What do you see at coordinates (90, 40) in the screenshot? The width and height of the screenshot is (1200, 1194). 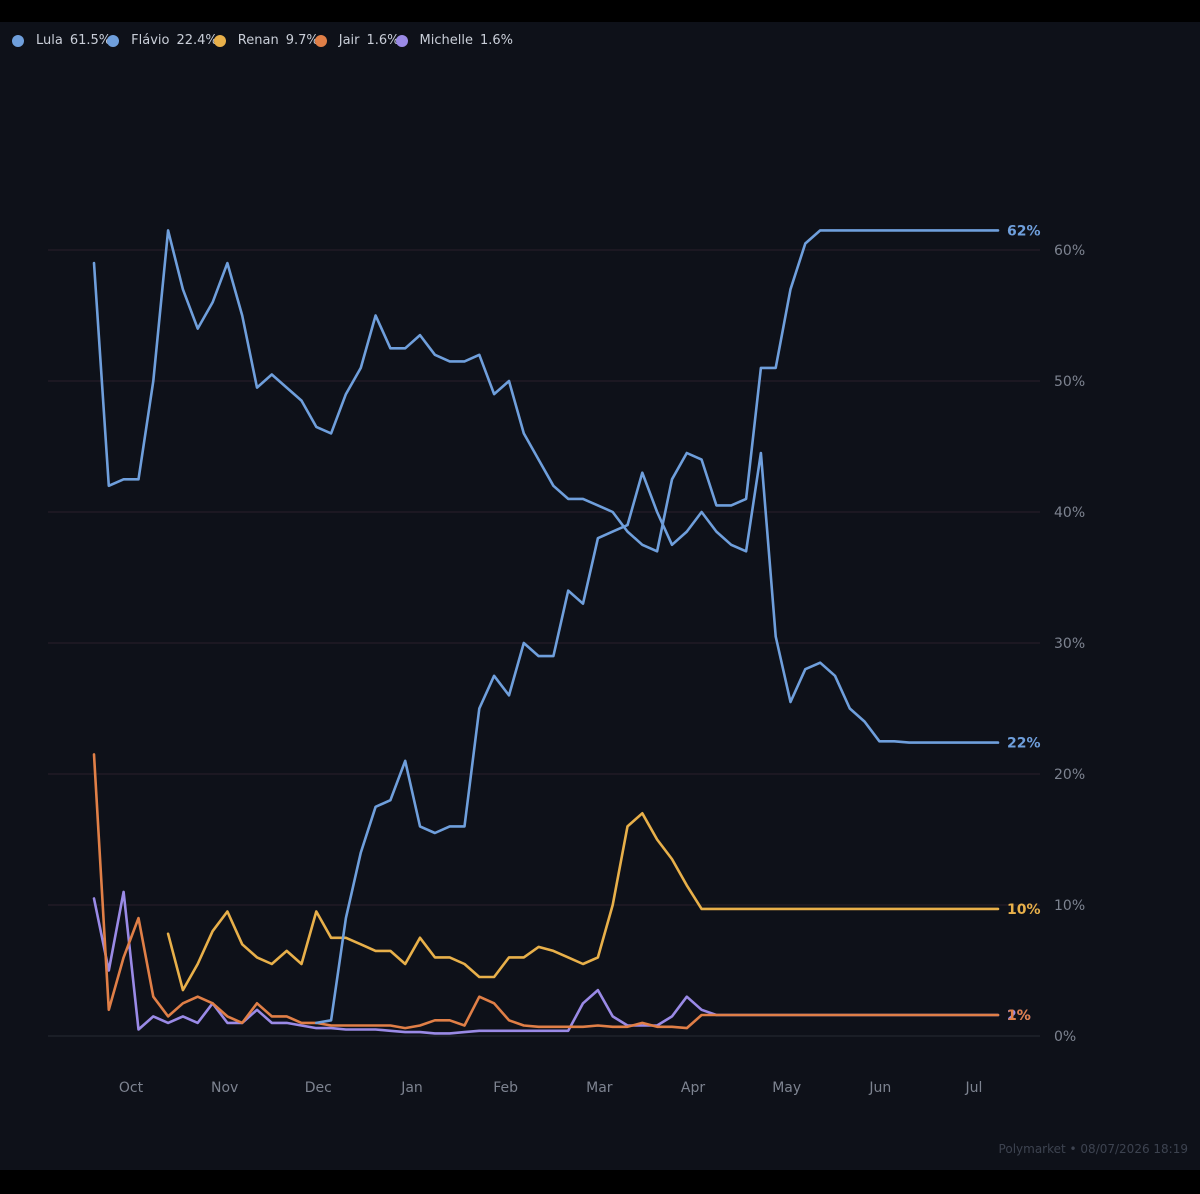 I see `legend-value: 61.5%` at bounding box center [90, 40].